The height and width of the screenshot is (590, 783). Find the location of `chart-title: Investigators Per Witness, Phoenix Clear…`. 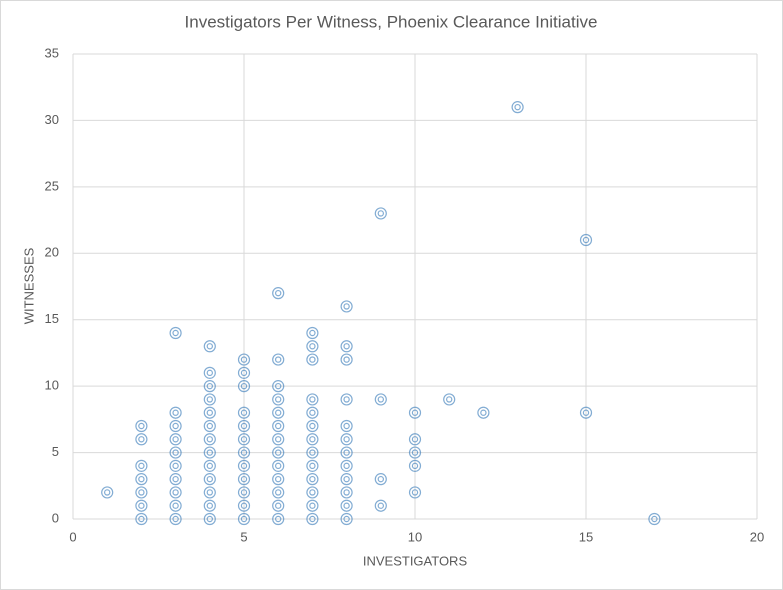

chart-title: Investigators Per Witness, Phoenix Clear… is located at coordinates (391, 21).